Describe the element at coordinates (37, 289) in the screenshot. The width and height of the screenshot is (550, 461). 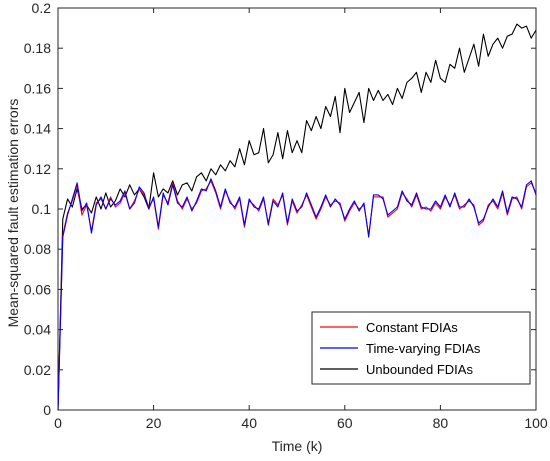
I see `y-tick-label: 0.06` at that location.